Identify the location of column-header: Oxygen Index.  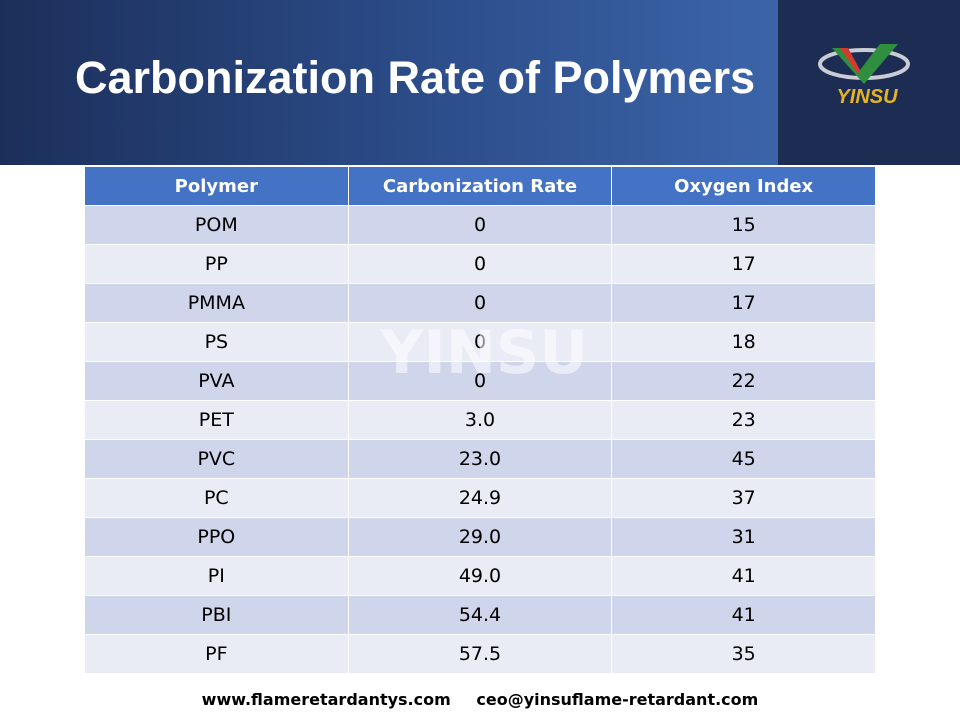
(743, 186).